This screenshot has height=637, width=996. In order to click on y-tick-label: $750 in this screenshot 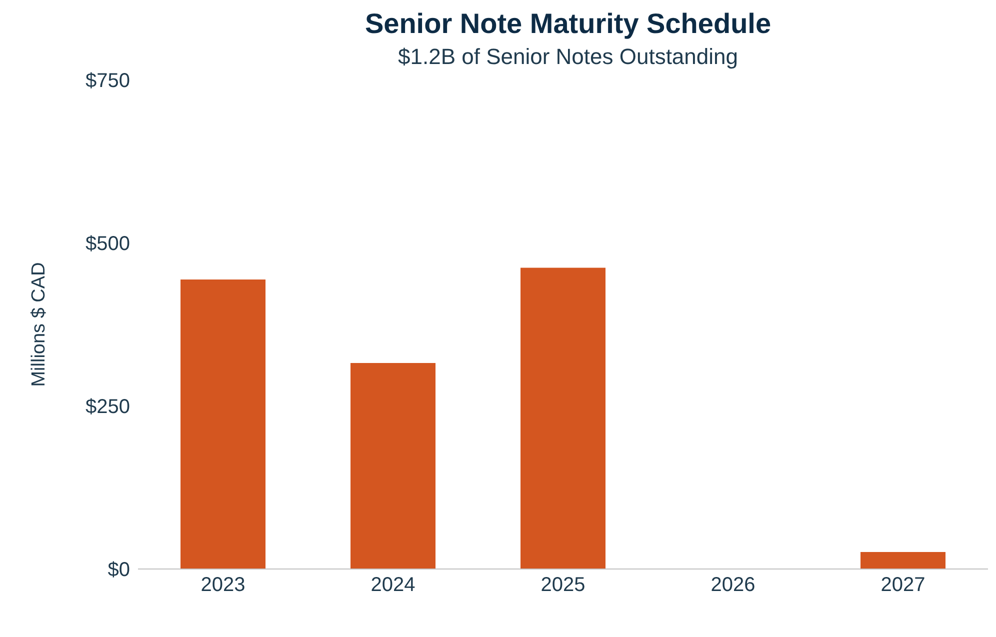, I will do `click(108, 81)`.